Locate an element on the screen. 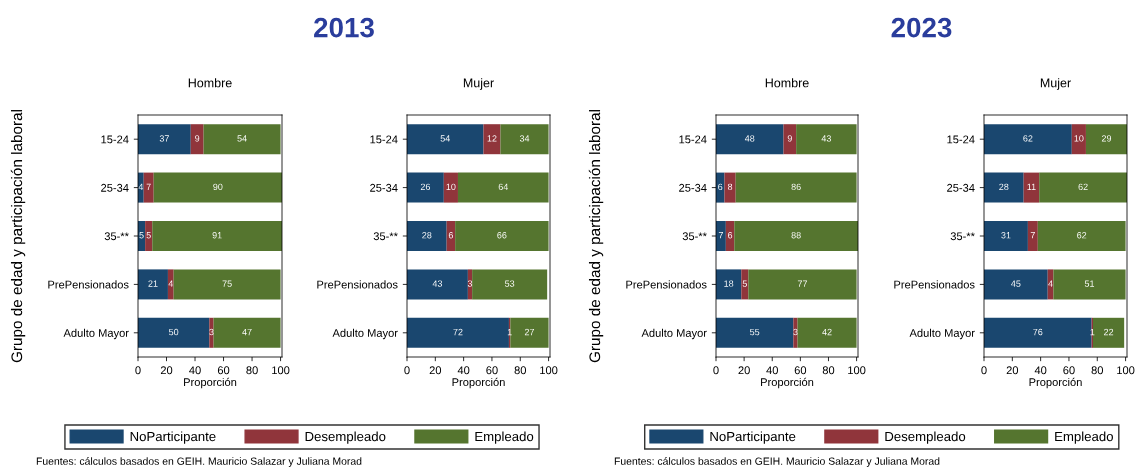  data-label: 29 is located at coordinates (1106, 138).